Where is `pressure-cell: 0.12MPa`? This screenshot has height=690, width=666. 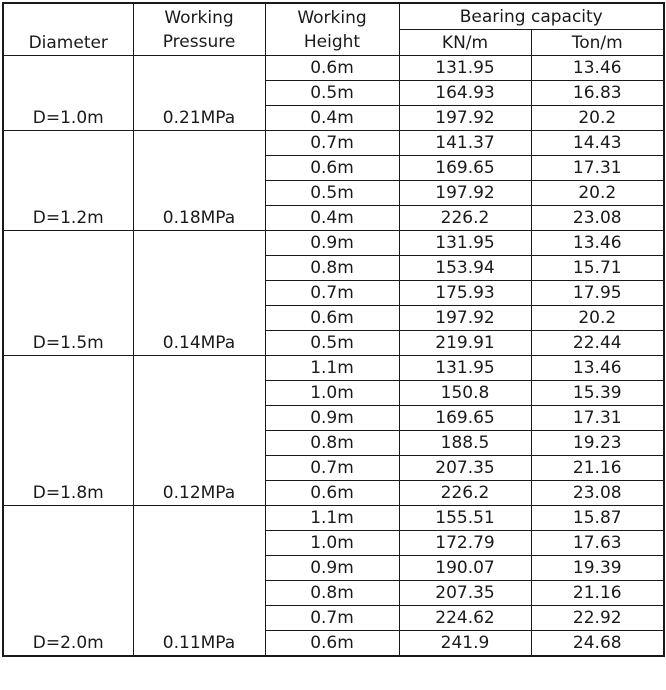 pressure-cell: 0.12MPa is located at coordinates (199, 430).